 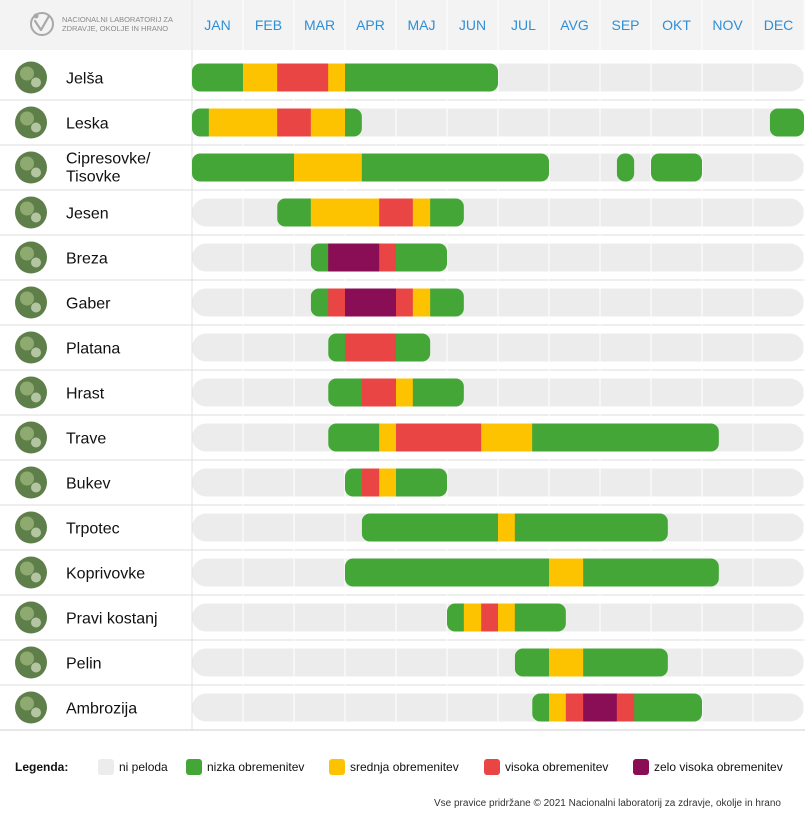 What do you see at coordinates (86, 439) in the screenshot?
I see `plant-name: Trave` at bounding box center [86, 439].